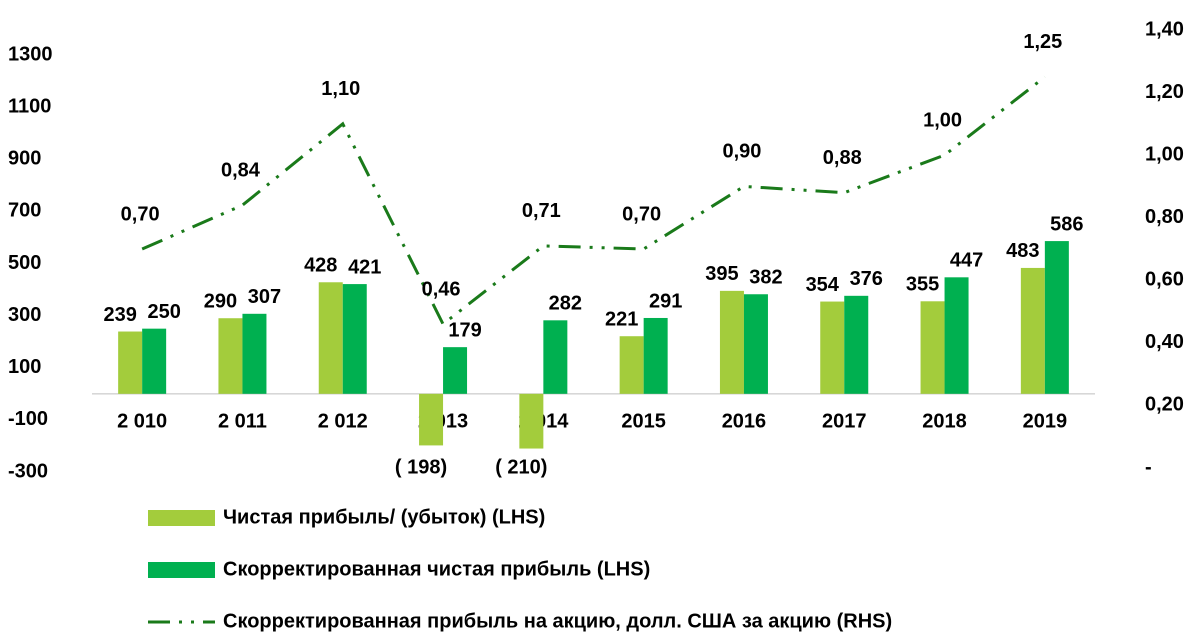  Describe the element at coordinates (264, 297) in the screenshot. I see `data-label: 307` at that location.